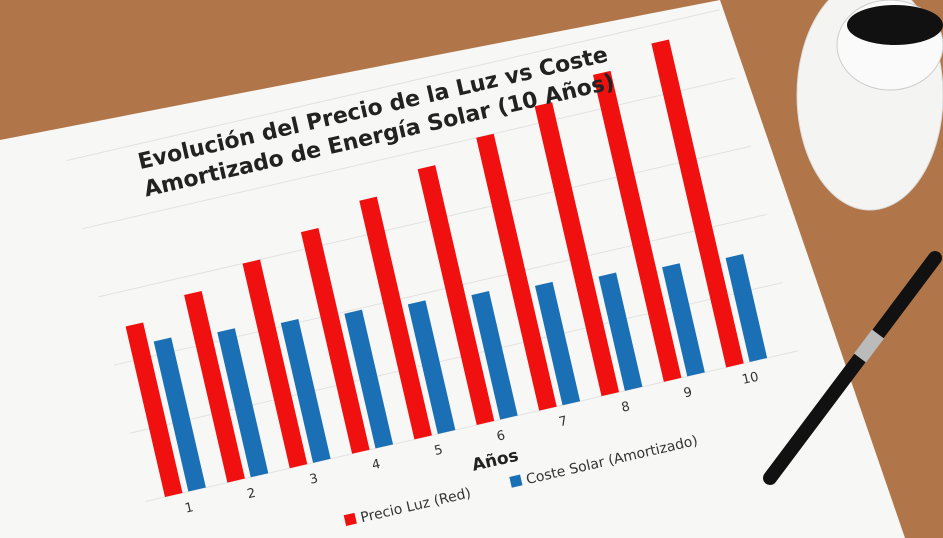  I want to click on x-tick-label: 4, so click(375, 465).